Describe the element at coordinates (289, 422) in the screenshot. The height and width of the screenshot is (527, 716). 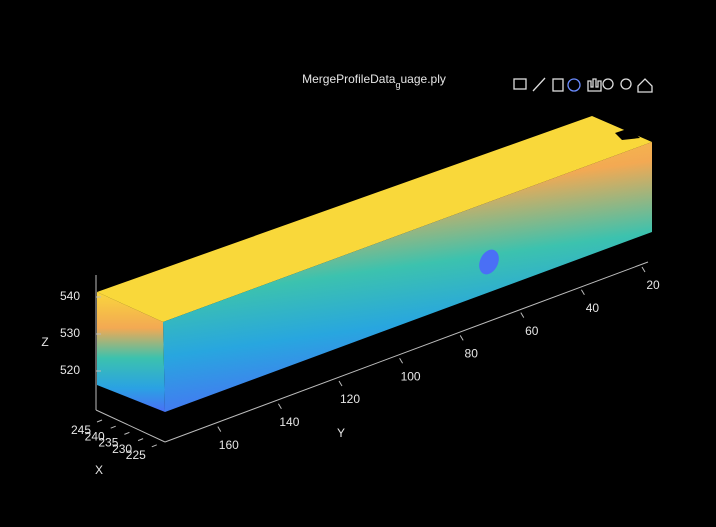
I see `y-tick-label: 140` at that location.